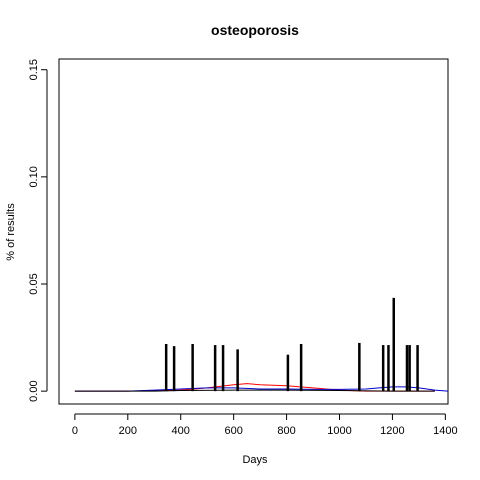 The width and height of the screenshot is (480, 480). Describe the element at coordinates (38, 230) in the screenshot. I see `y-axis: 0.00 0.05 0.10 0.15` at that location.